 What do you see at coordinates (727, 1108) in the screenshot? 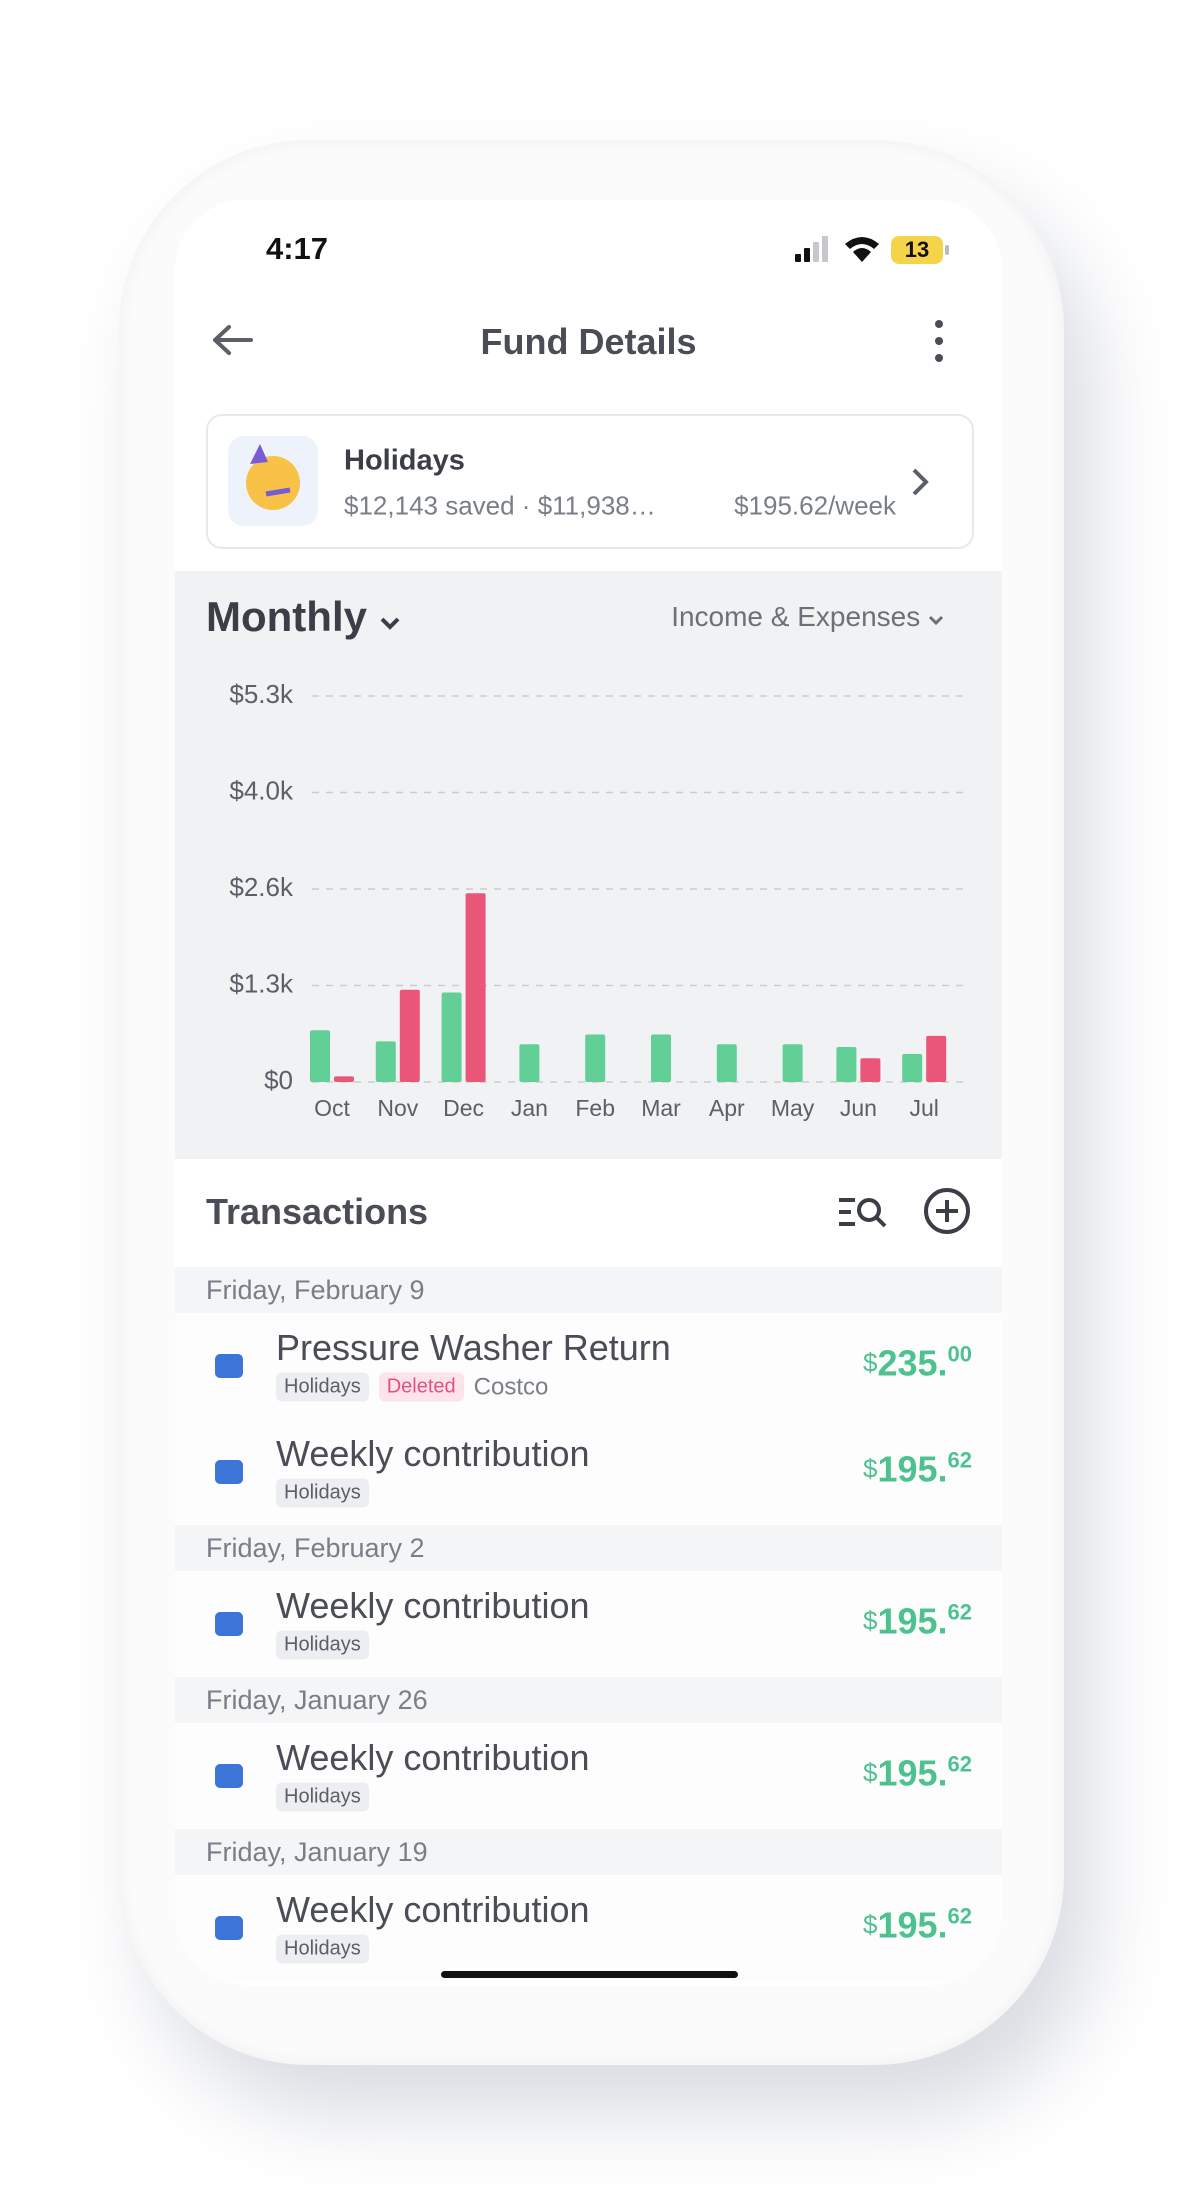
I see `x-tick-label: Apr` at bounding box center [727, 1108].